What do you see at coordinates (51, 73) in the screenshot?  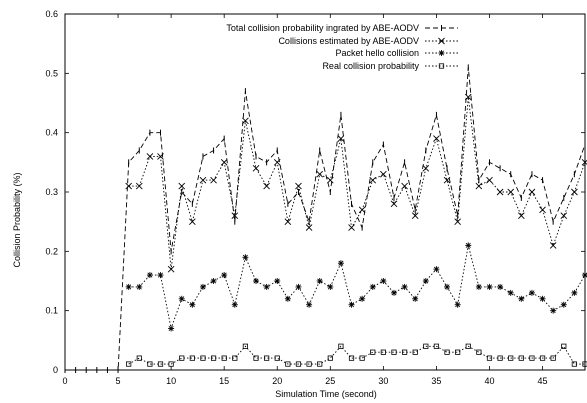 I see `y-tick-label: 0.5` at bounding box center [51, 73].